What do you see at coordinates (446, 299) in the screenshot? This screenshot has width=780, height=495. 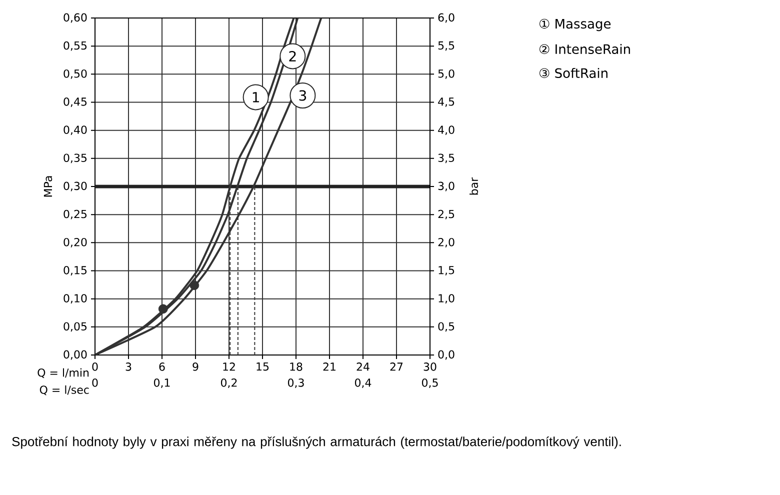 I see `y2-tick-label: 1,0` at bounding box center [446, 299].